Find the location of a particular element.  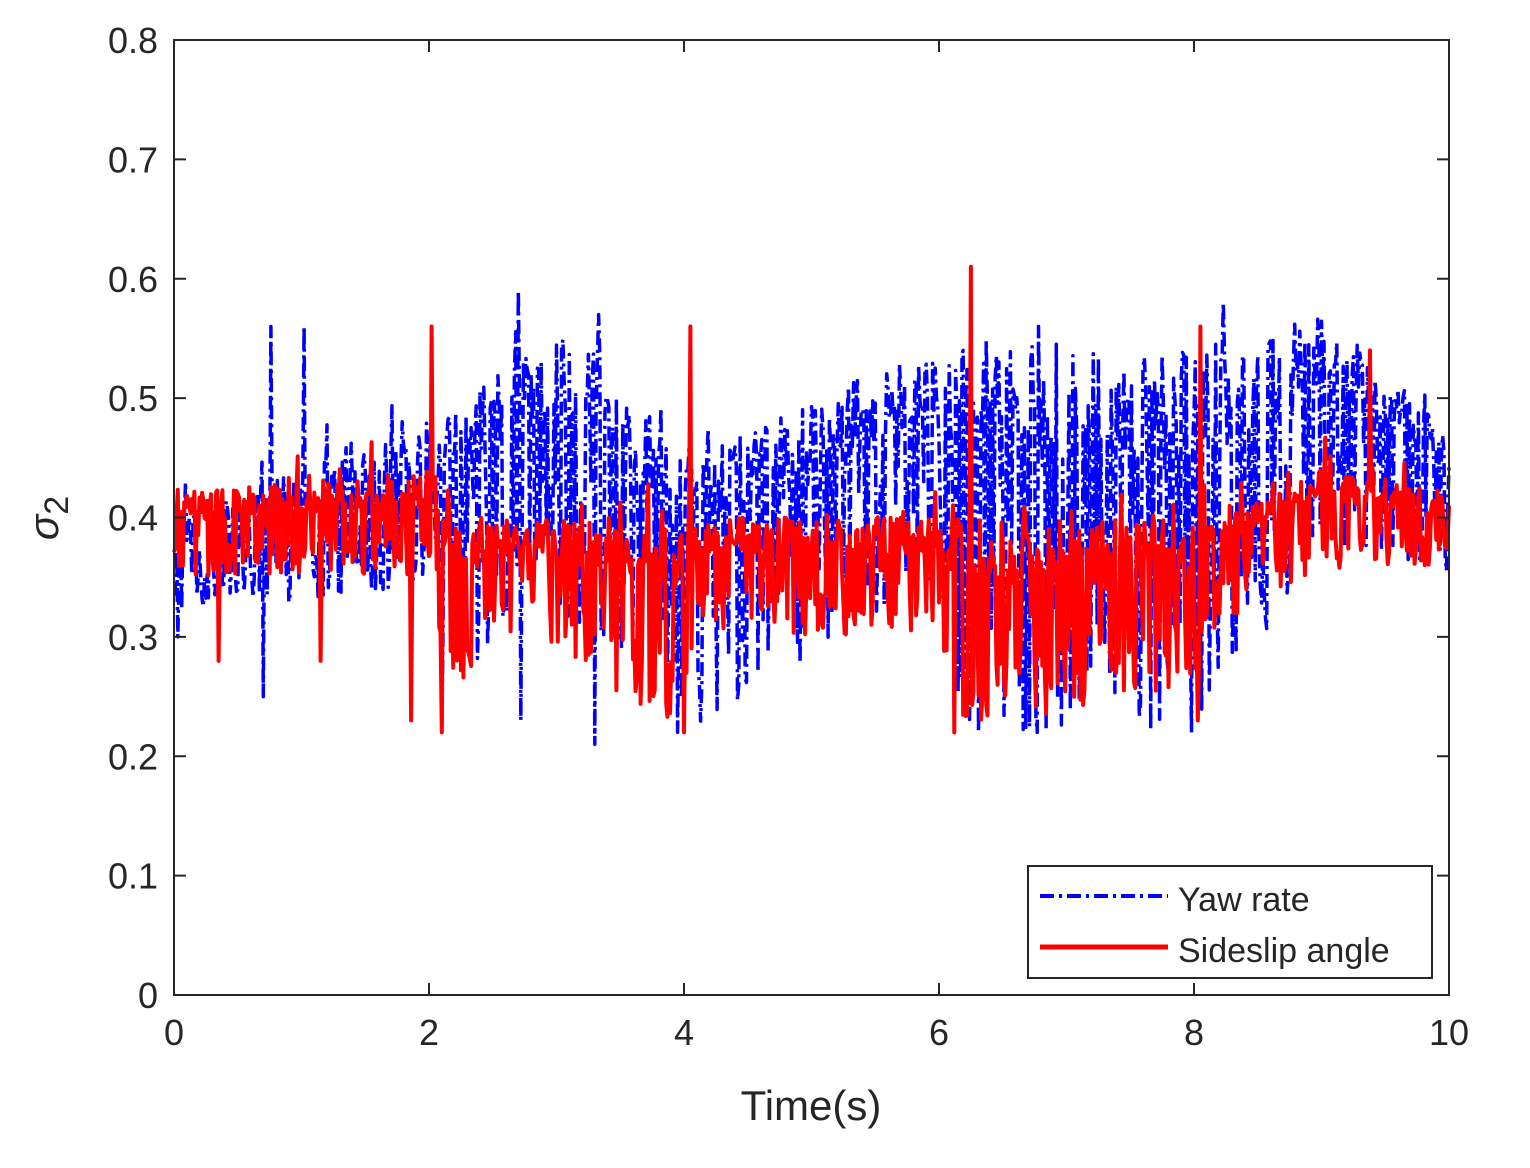

legend: Yaw rate Sideslip angle is located at coordinates (1230, 922).